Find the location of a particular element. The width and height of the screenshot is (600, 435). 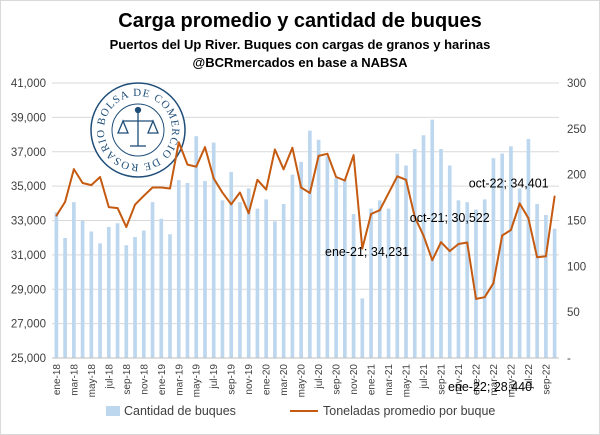

y-left-tick-label: 41,000 is located at coordinates (28, 84).